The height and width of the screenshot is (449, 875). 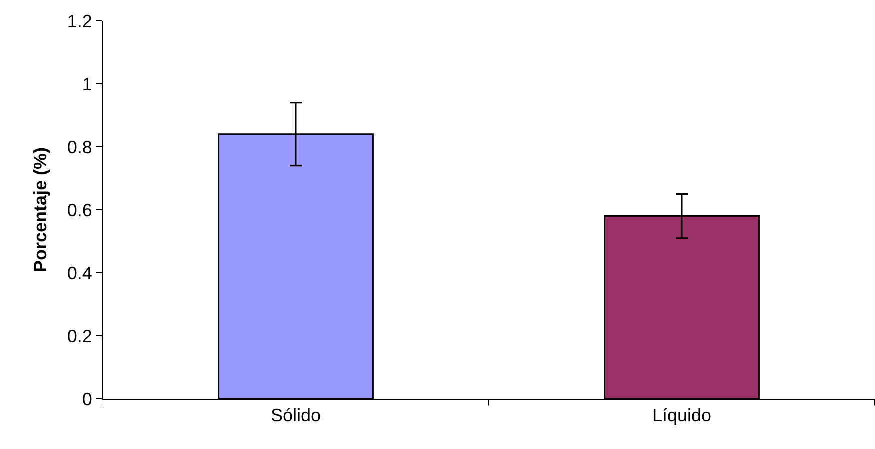 I want to click on x-tick-label: Líquido, so click(x=682, y=416).